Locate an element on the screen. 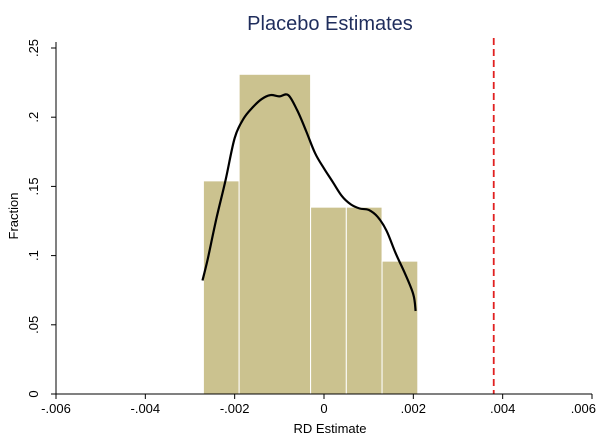 The height and width of the screenshot is (436, 612). x-tick-label: -.004 is located at coordinates (146, 408).